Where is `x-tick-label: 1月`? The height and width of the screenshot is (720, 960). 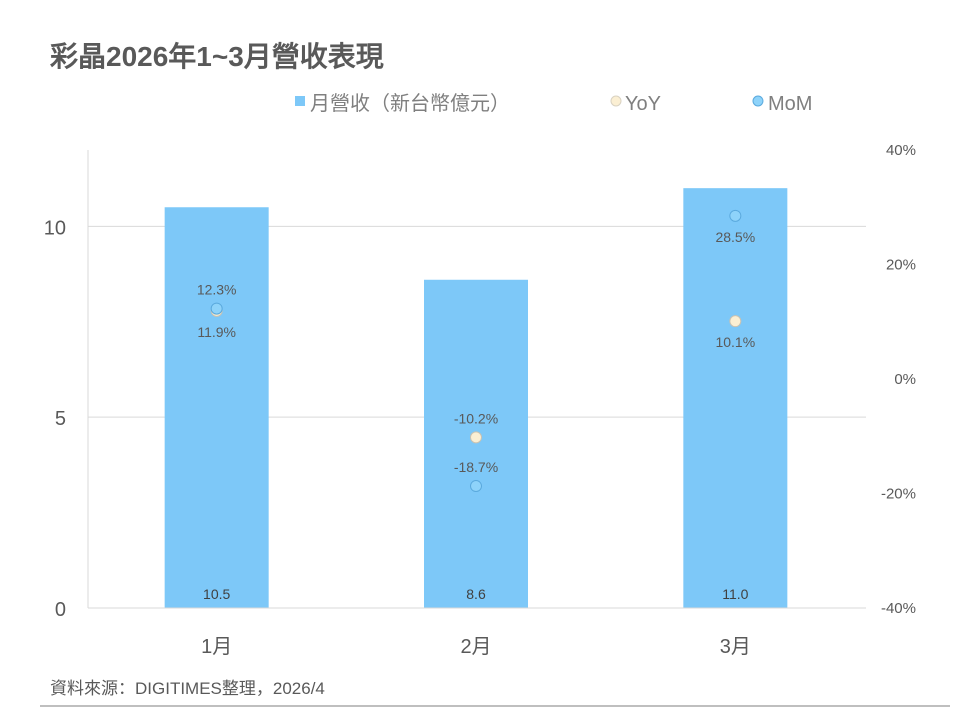
x-tick-label: 1月 is located at coordinates (216, 647).